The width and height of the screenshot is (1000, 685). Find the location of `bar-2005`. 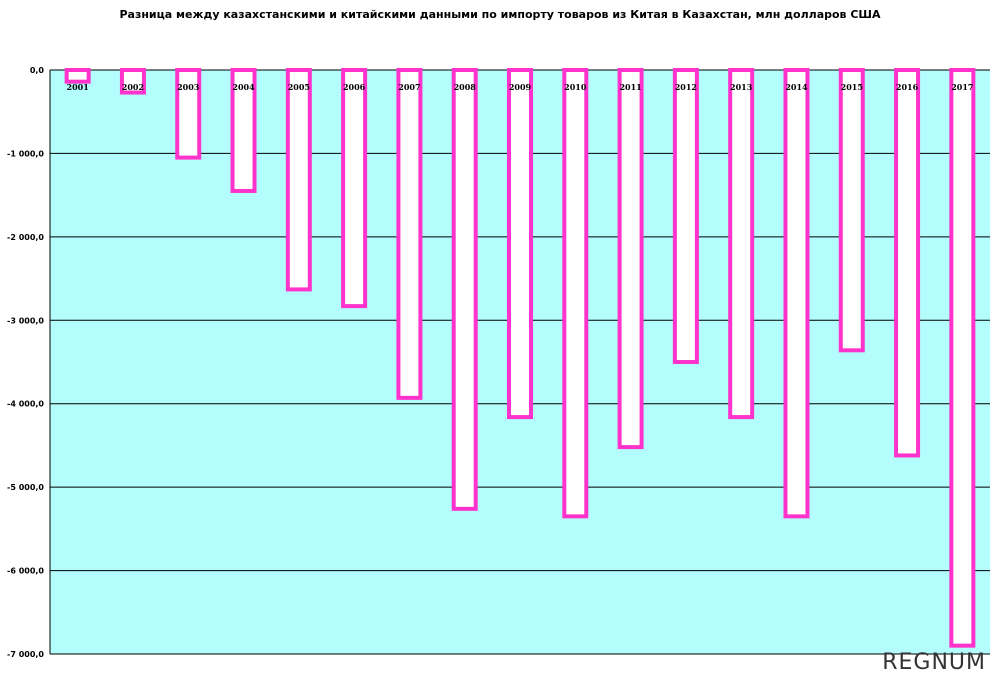

bar-2005 is located at coordinates (298, 180).